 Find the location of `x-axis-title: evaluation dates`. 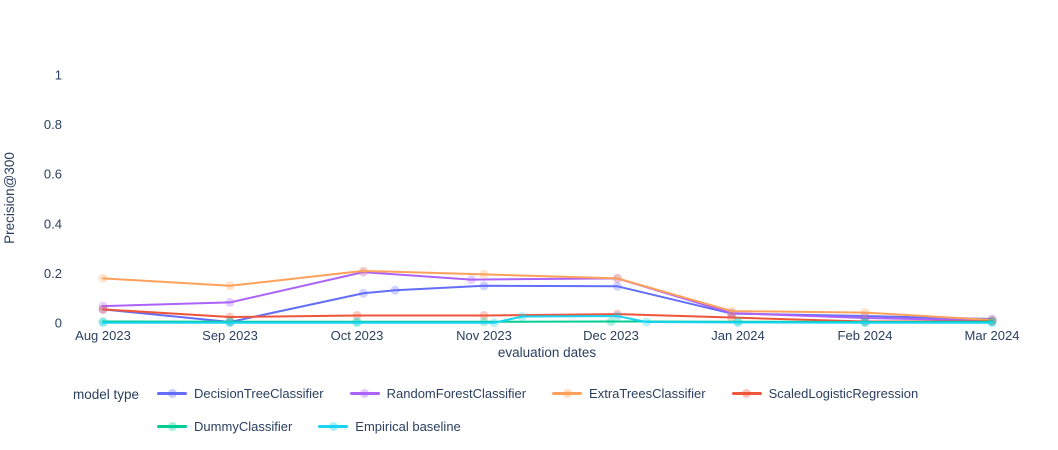

x-axis-title: evaluation dates is located at coordinates (547, 352).